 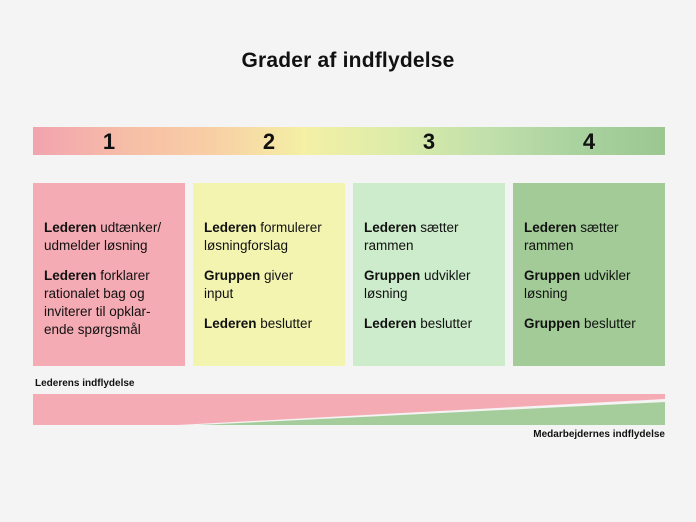 I want to click on leader-influence-wedge, so click(x=349, y=409).